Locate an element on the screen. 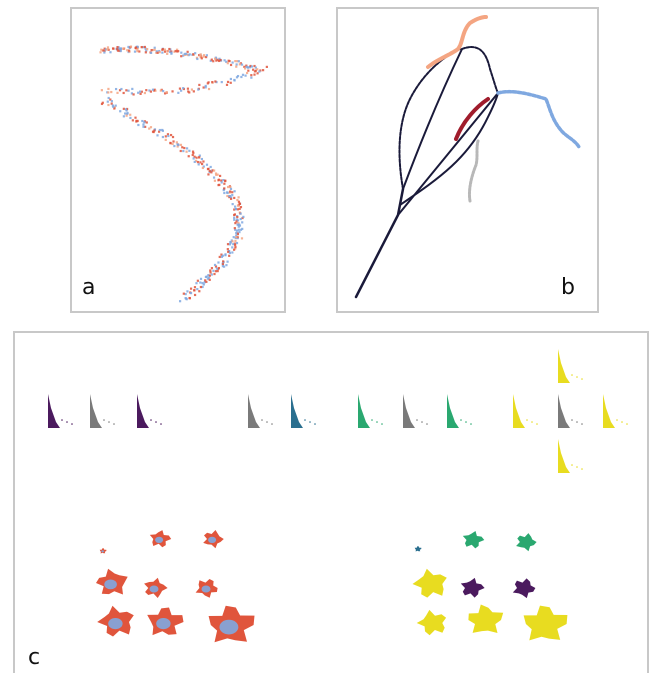  grey-branch is located at coordinates (474, 171).